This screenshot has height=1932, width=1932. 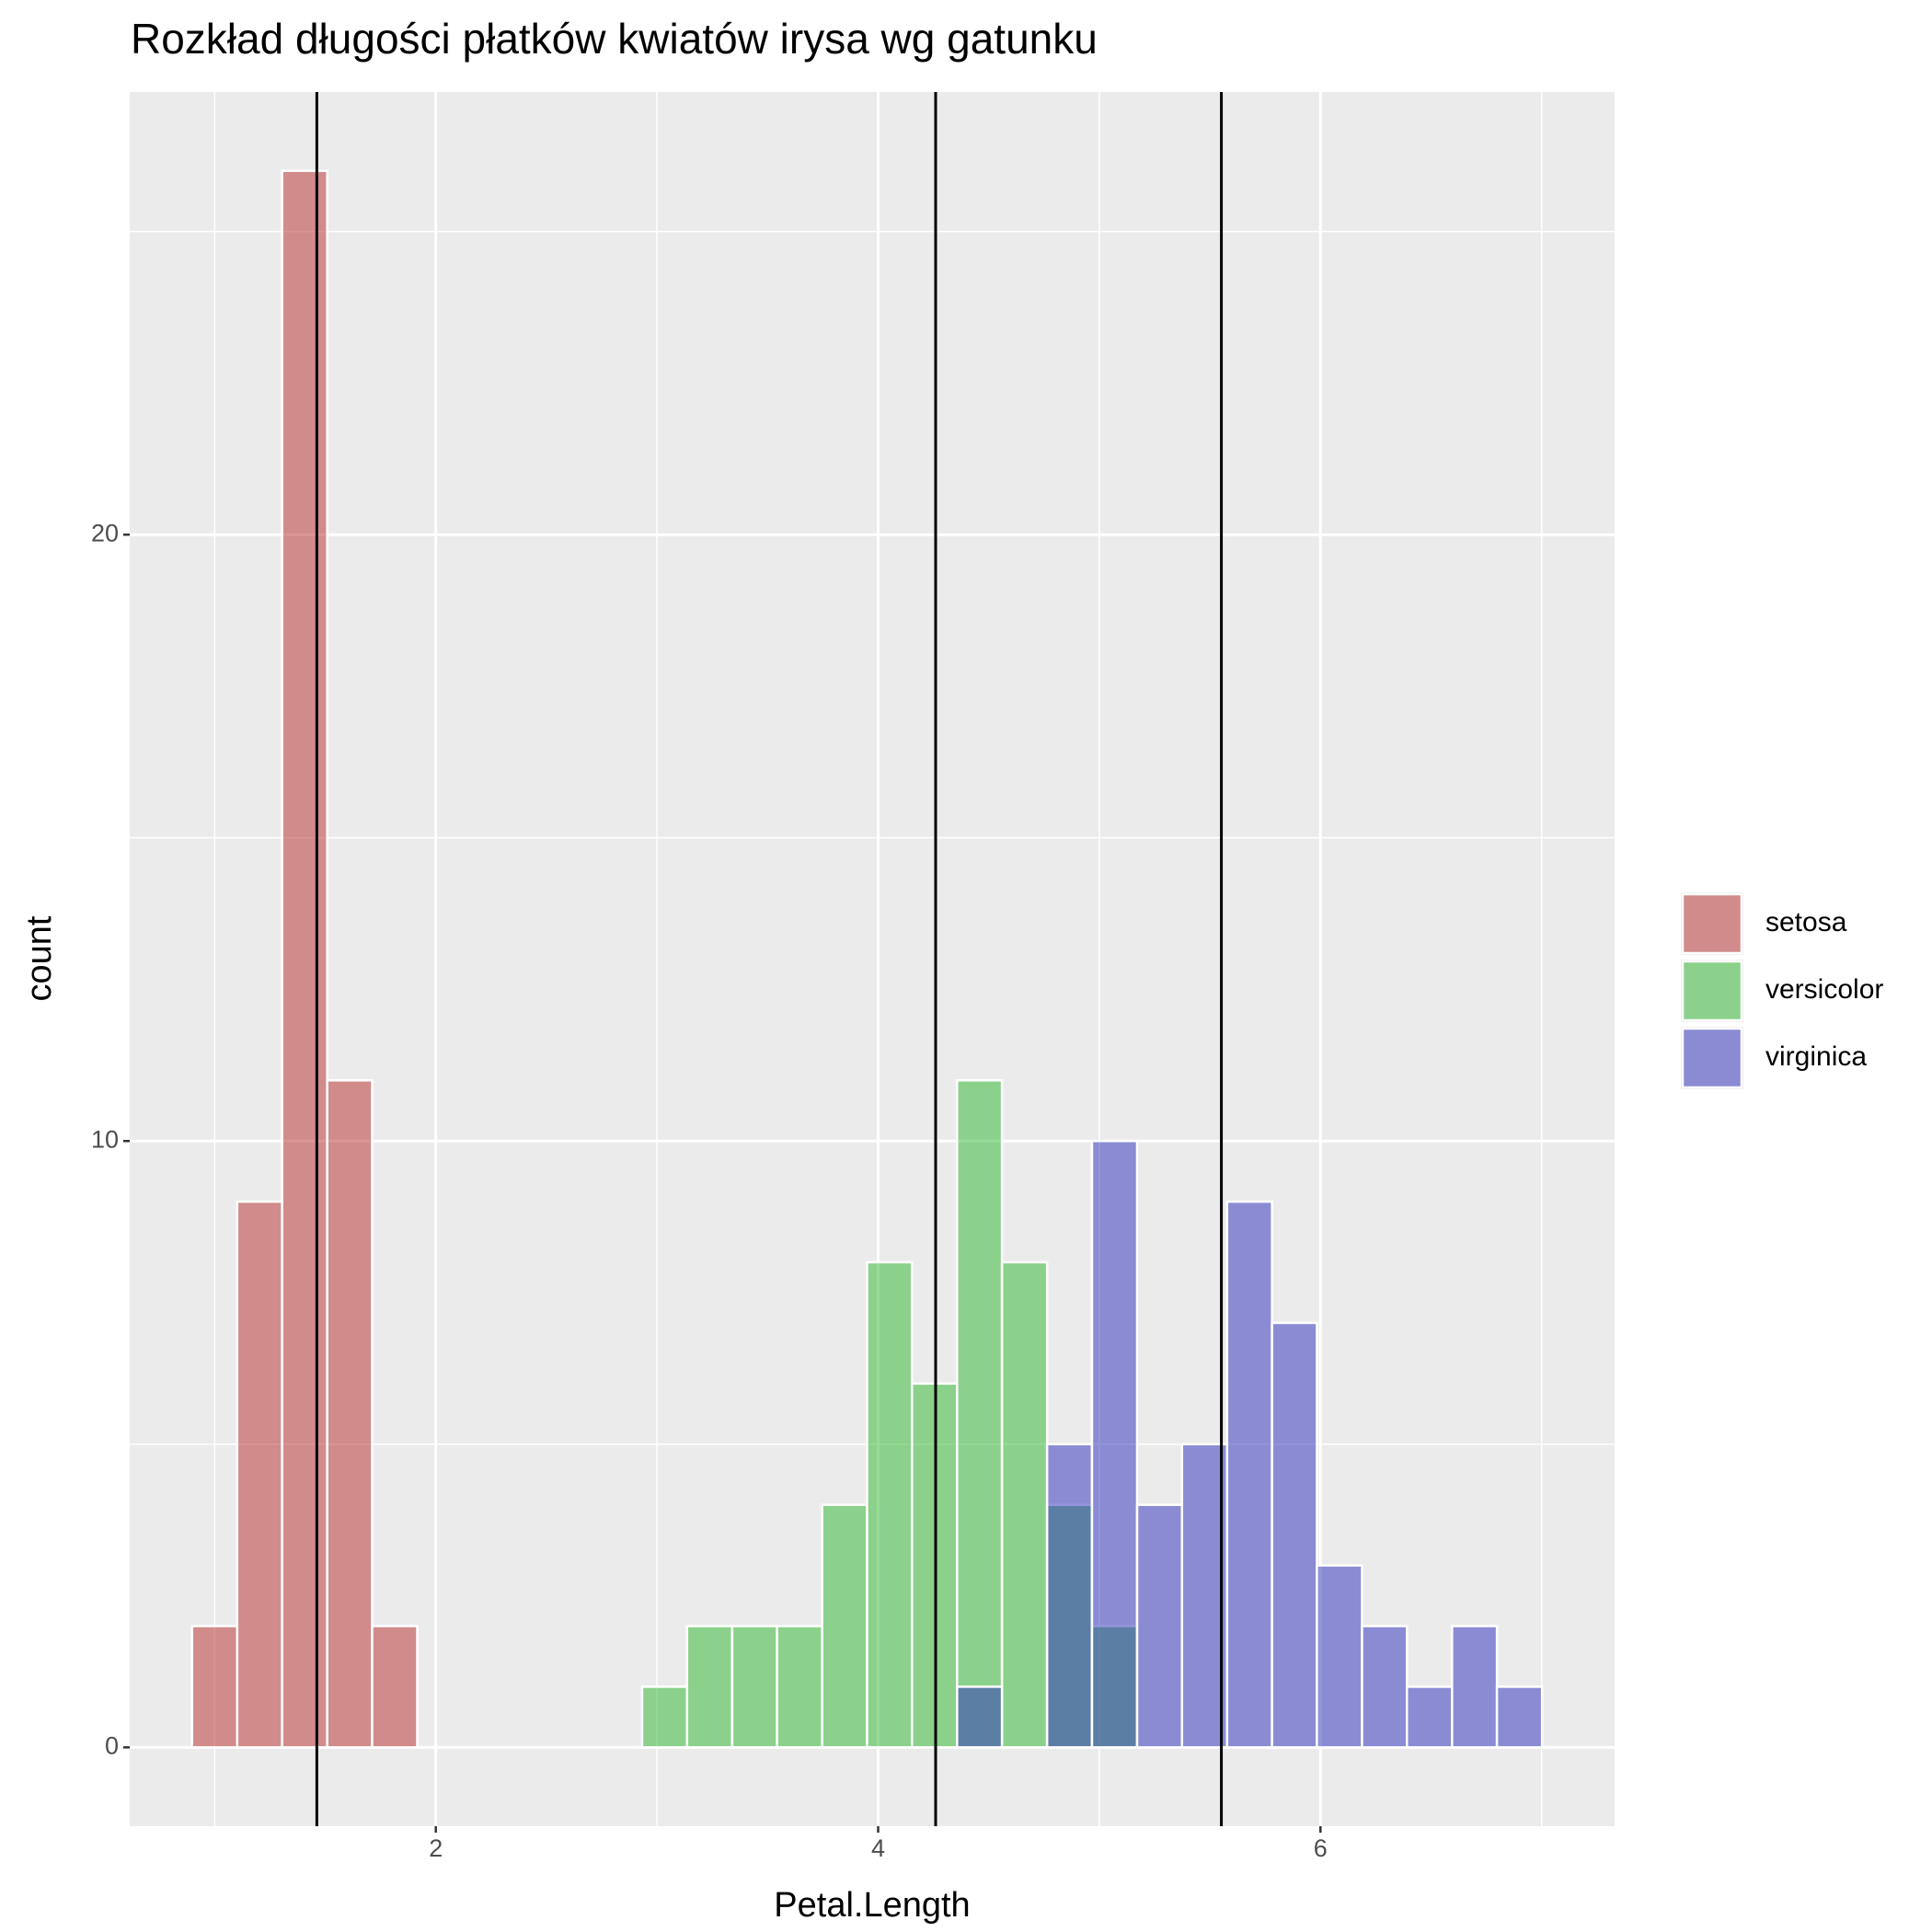 I want to click on x-tick-label: 6, so click(x=1321, y=1848).